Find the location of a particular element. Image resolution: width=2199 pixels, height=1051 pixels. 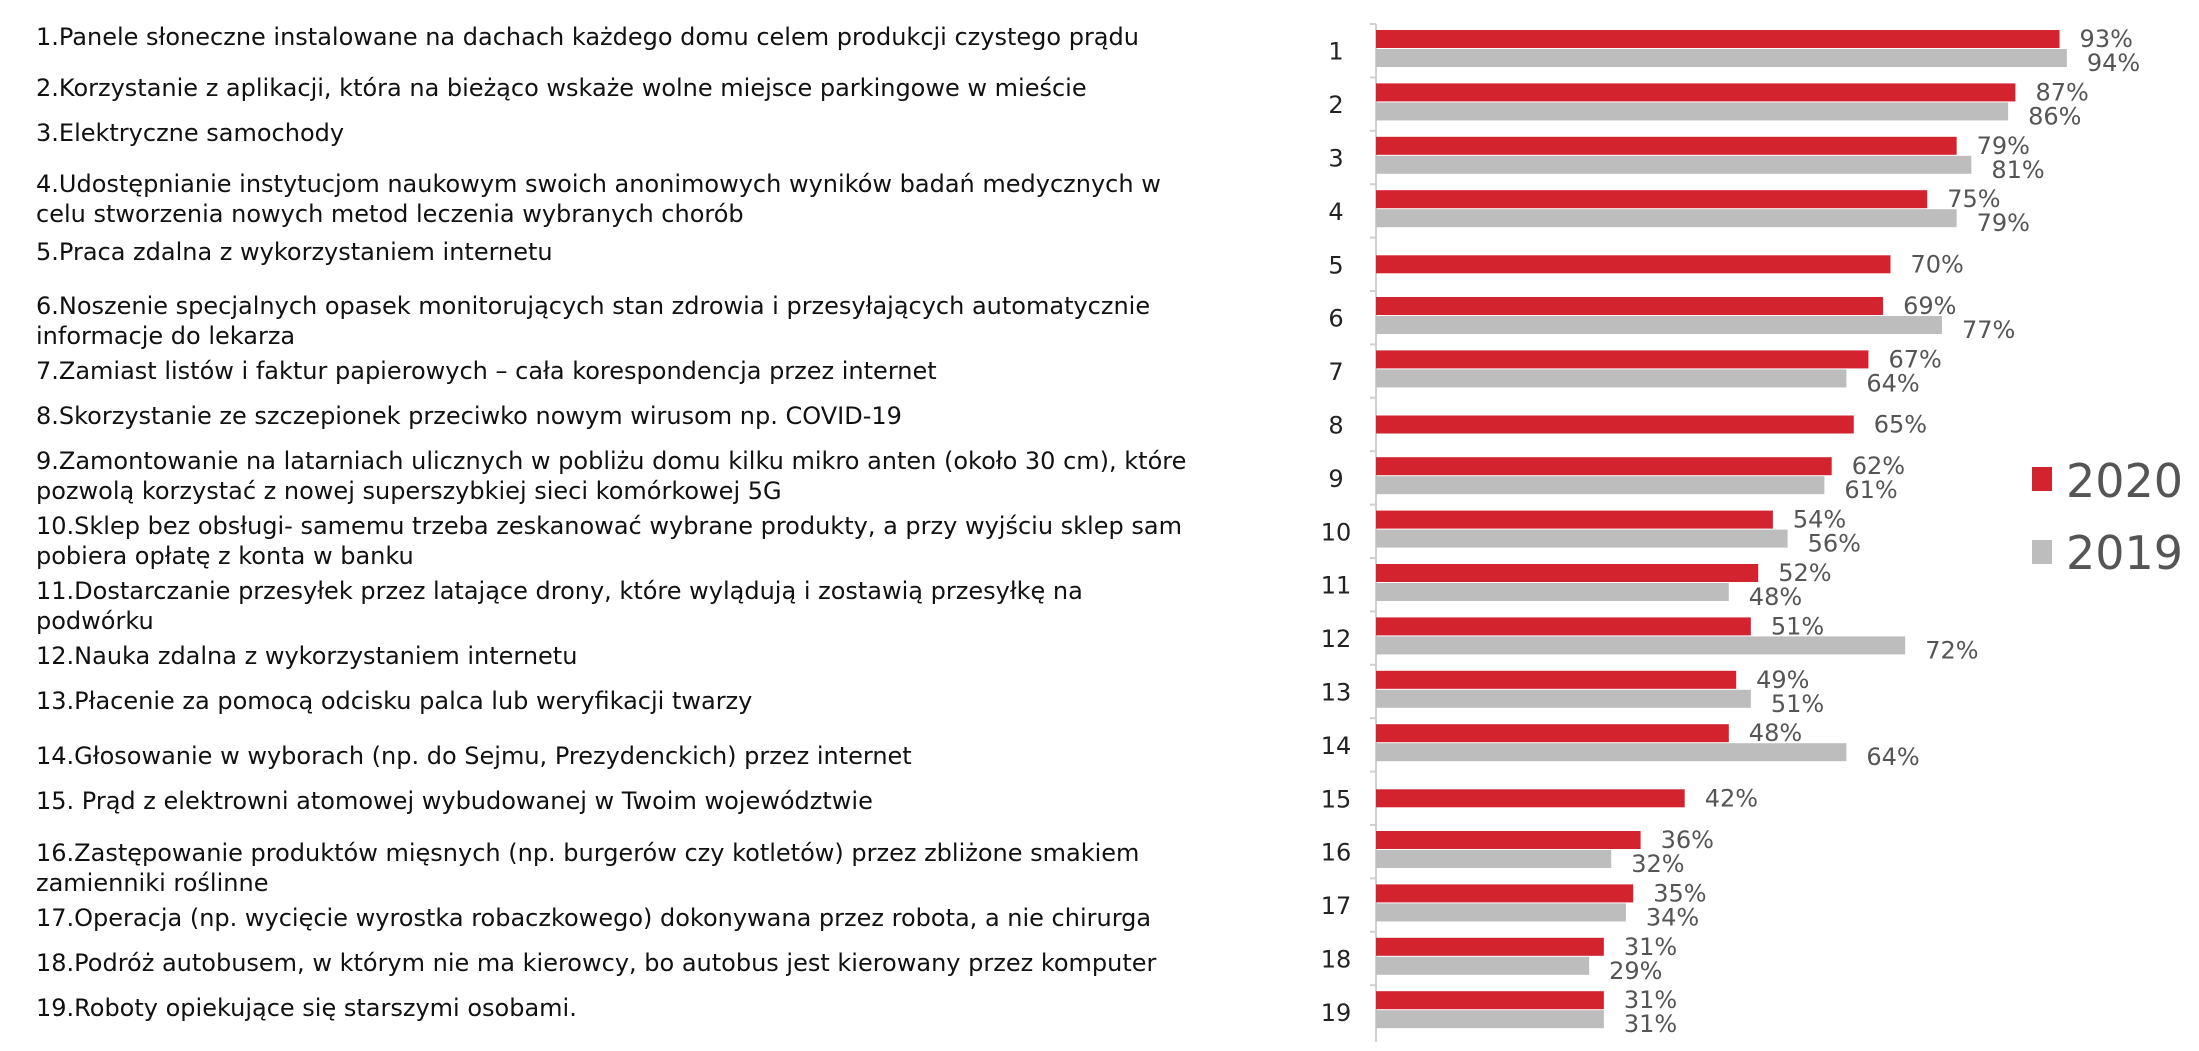

value-label-2020: 49% is located at coordinates (1782, 680).